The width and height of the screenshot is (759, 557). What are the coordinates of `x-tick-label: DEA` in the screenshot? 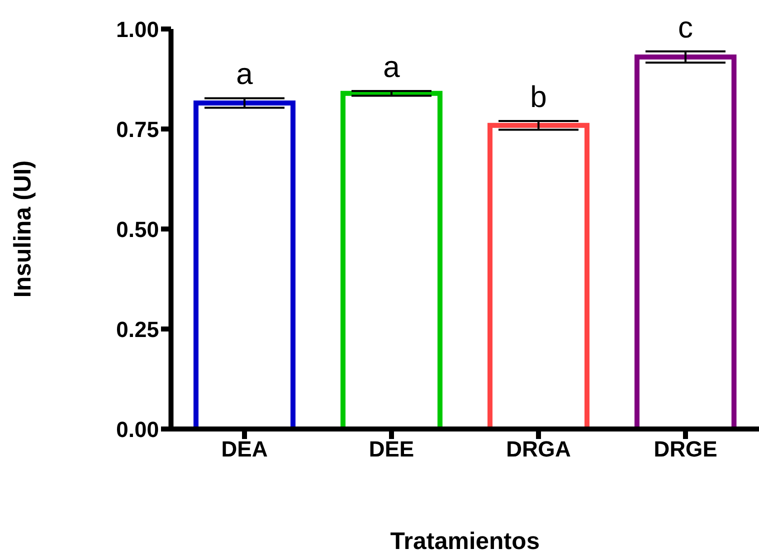 It's located at (244, 449).